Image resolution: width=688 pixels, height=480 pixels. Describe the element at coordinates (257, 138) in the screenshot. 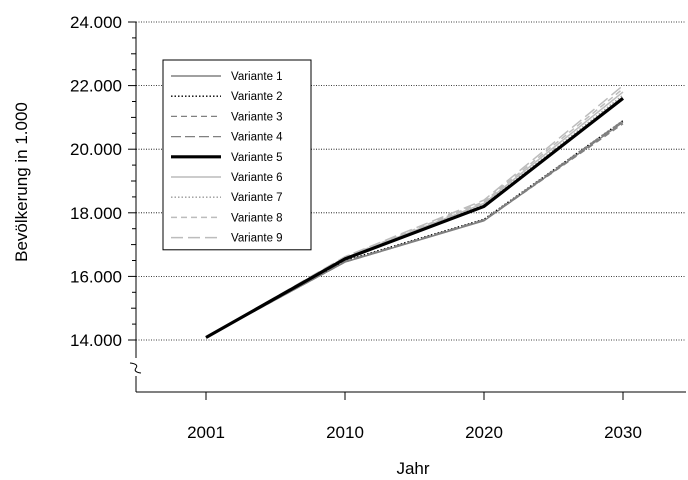

I see `legend-label: Variante 4` at that location.